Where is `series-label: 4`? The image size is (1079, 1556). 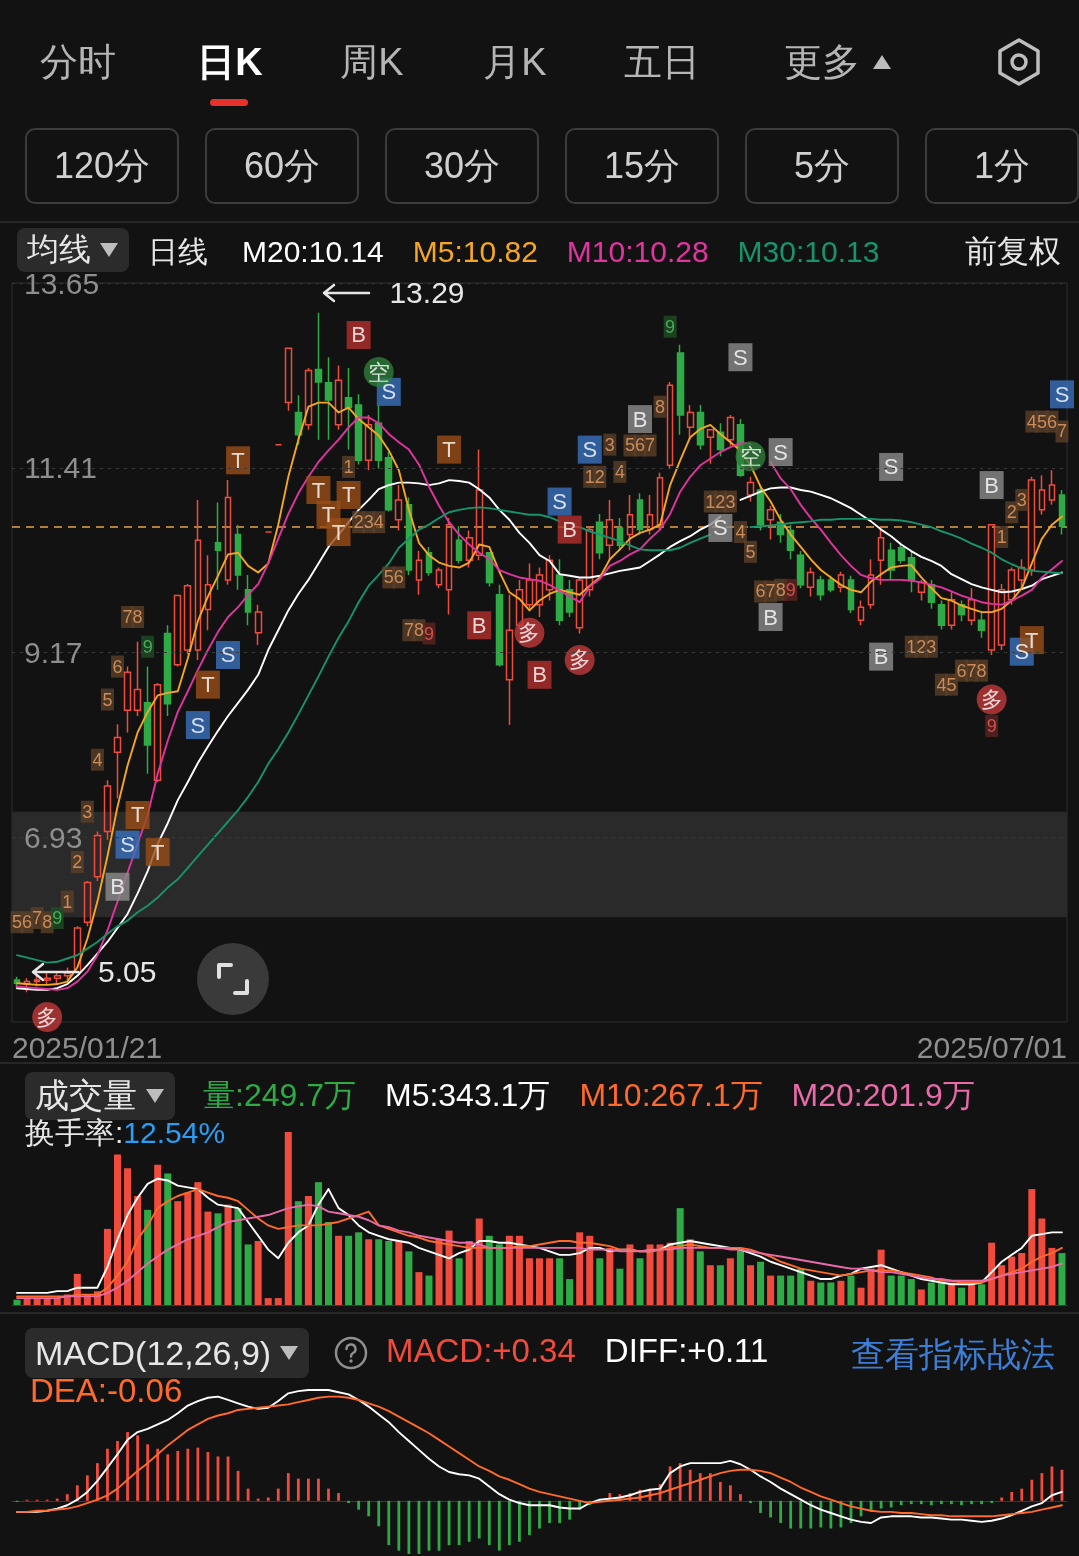 series-label: 4 is located at coordinates (97, 759).